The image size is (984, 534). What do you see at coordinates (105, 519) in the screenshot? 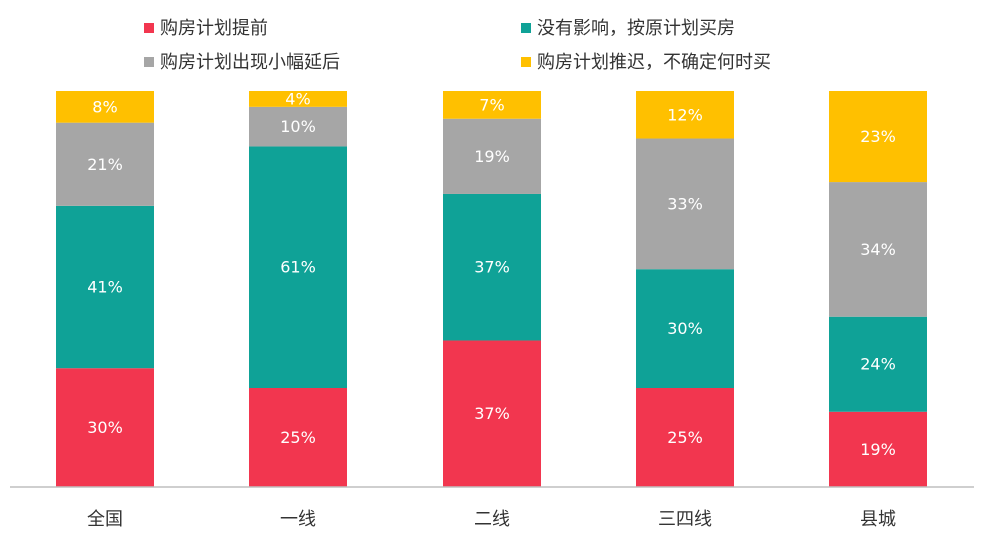
I see `category-label: 全国` at bounding box center [105, 519].